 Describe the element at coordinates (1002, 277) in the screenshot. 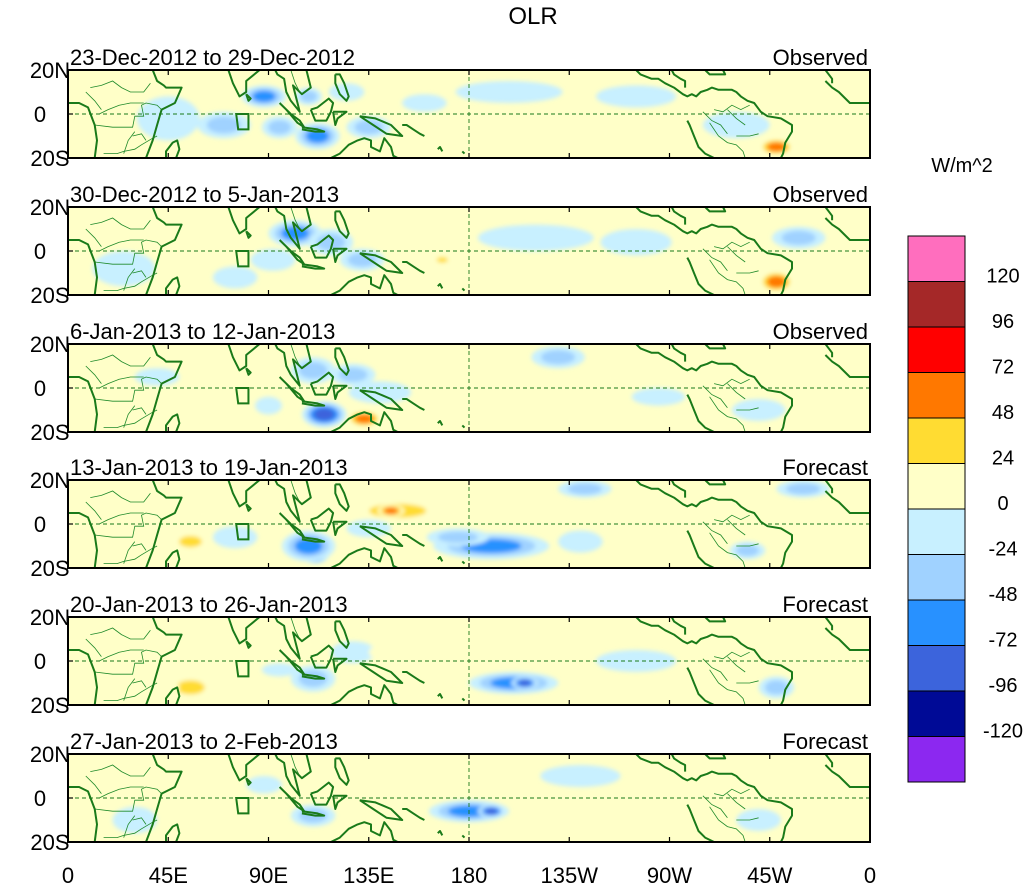

I see `colorbar-label: 120` at that location.